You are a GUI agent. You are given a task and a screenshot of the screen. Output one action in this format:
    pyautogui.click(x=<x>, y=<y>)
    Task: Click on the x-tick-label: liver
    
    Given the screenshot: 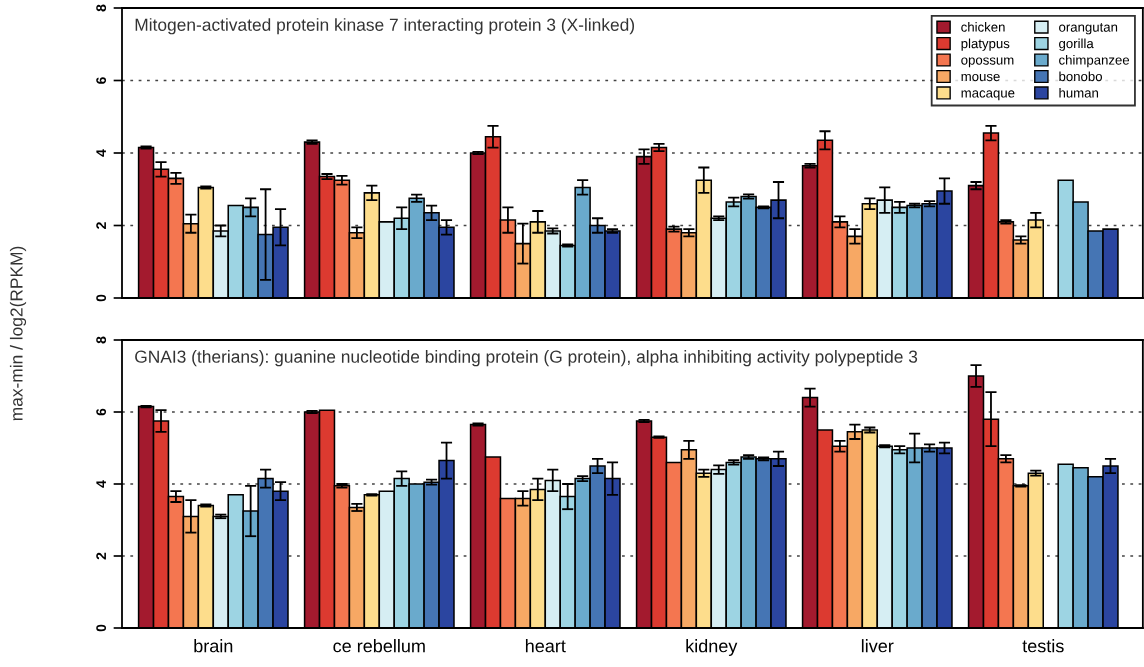 What is the action you would take?
    pyautogui.click(x=877, y=646)
    